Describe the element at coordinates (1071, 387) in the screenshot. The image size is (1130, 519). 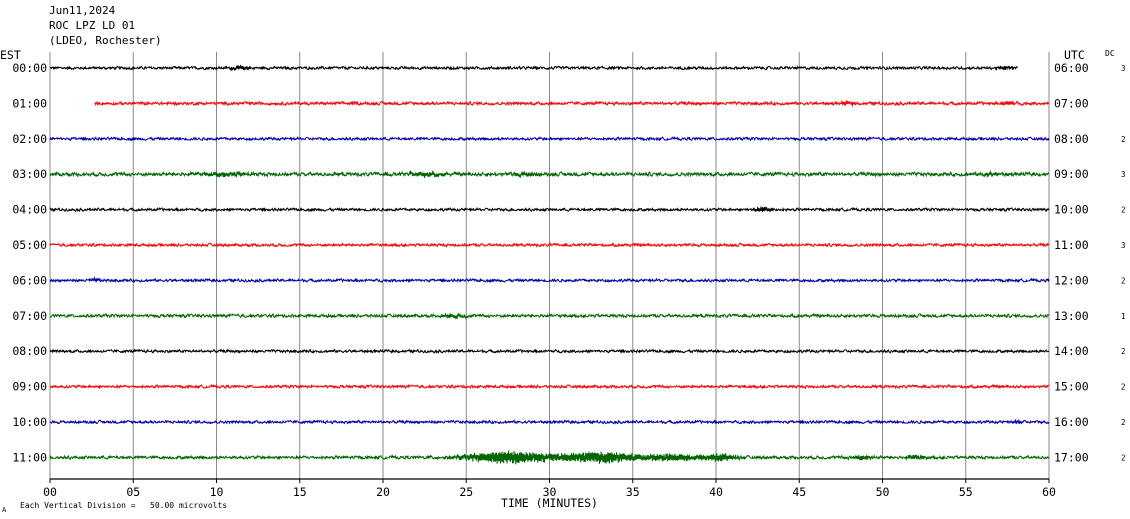
I see `utc-hour-label: 15:00` at that location.